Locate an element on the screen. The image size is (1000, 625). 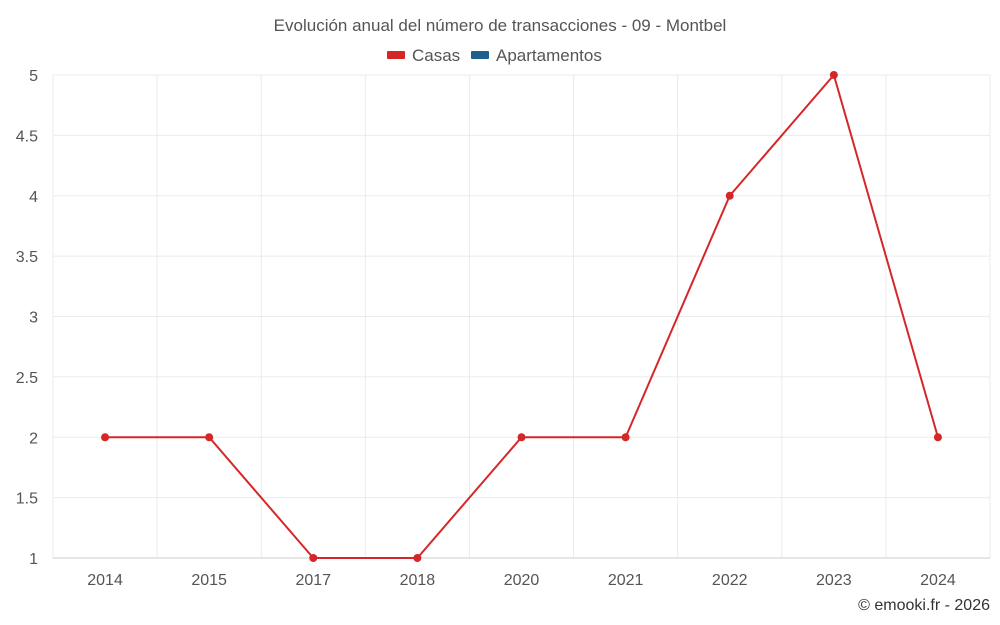
legend: Casas Apartamentos is located at coordinates (494, 55).